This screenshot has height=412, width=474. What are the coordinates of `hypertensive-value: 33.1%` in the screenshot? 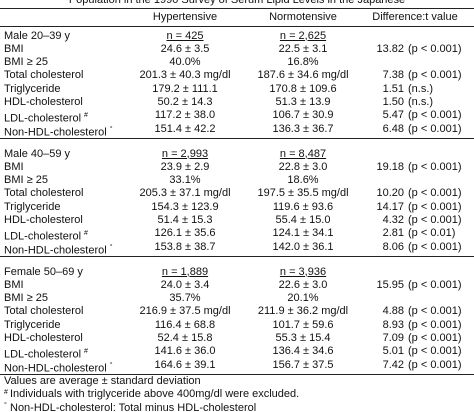 It's located at (185, 180).